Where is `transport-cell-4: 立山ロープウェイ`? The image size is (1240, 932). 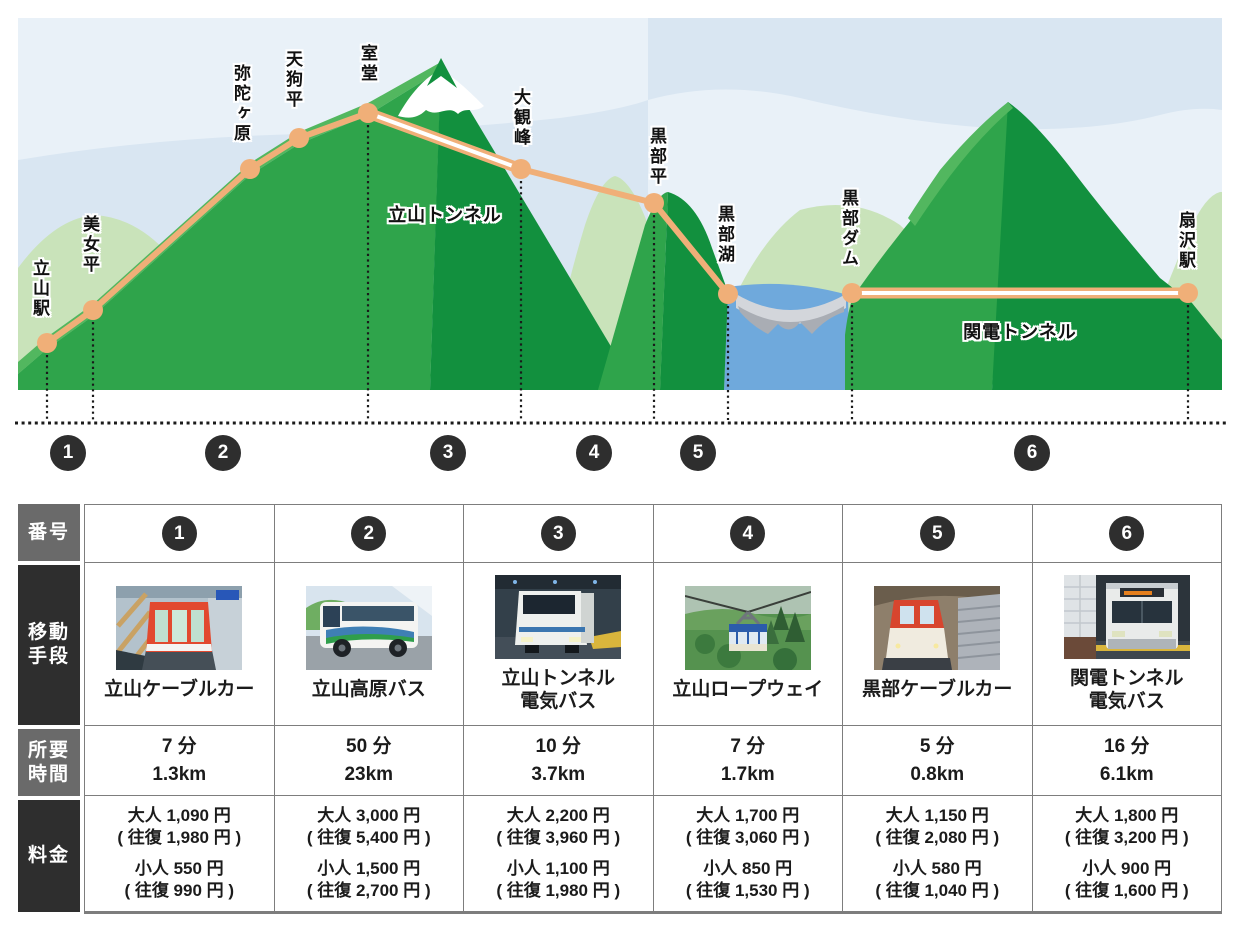
transport-cell-4: 立山ロープウェイ is located at coordinates (747, 644).